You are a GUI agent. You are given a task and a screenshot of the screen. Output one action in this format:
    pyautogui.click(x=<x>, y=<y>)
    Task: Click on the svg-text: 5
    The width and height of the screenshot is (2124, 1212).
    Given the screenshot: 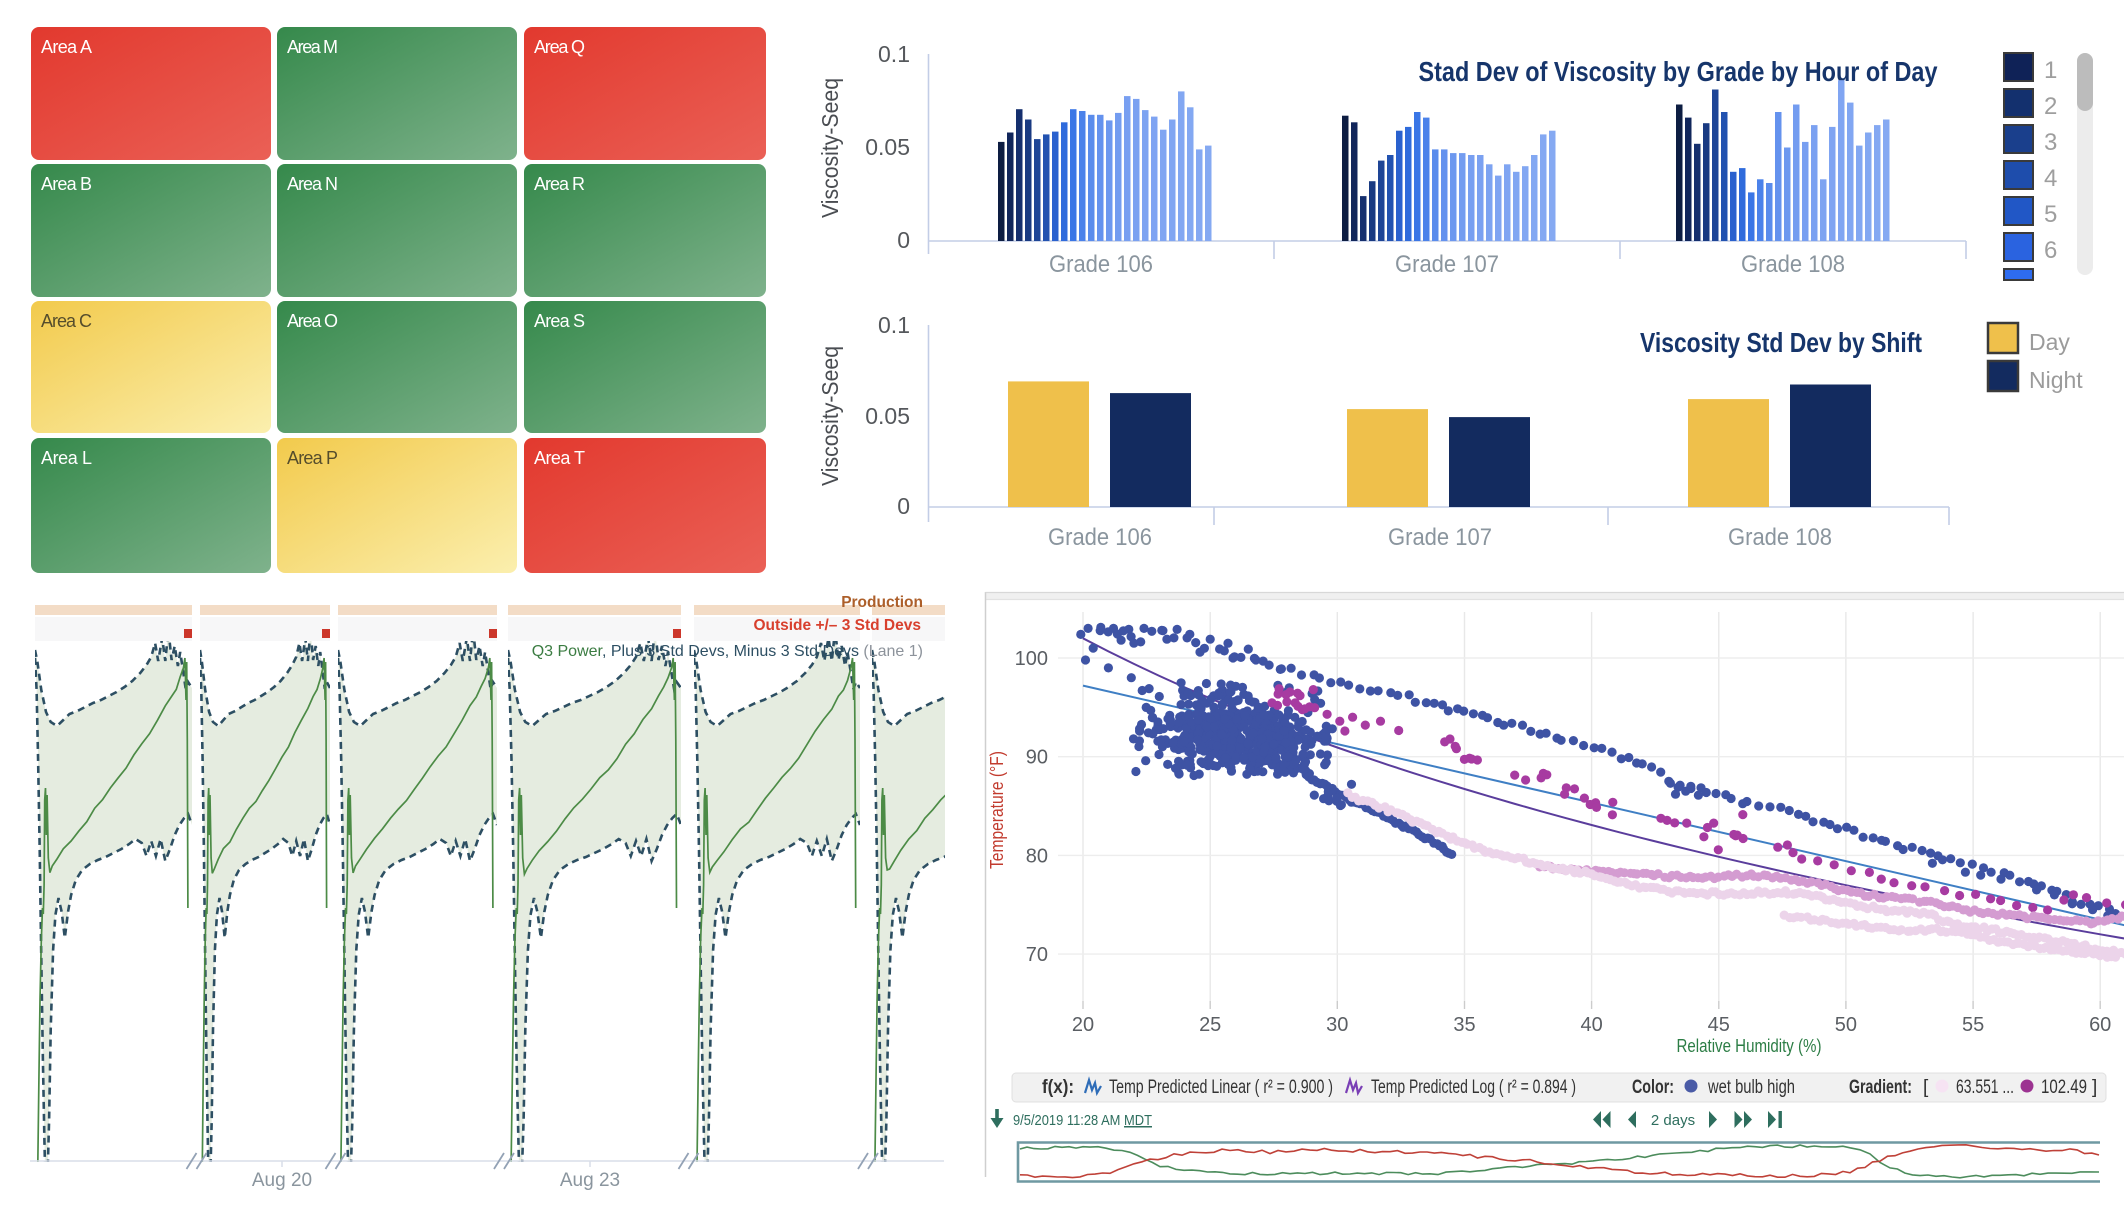 What is the action you would take?
    pyautogui.click(x=2050, y=214)
    